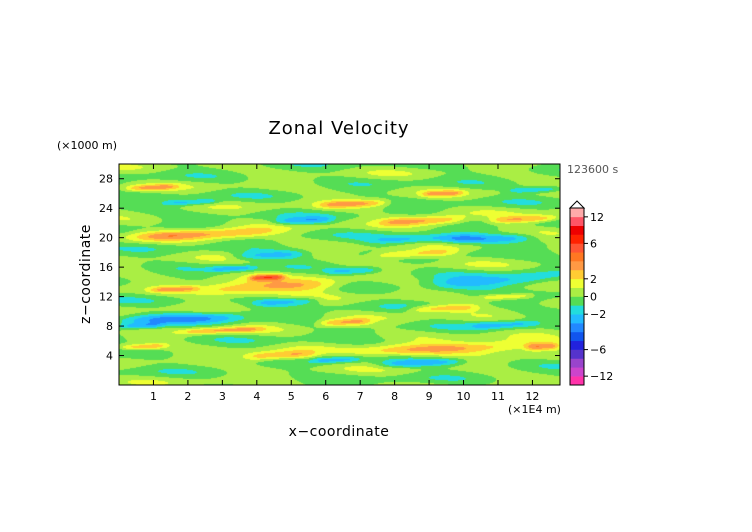  Describe the element at coordinates (256, 396) in the screenshot. I see `x-tick-label: 4` at that location.